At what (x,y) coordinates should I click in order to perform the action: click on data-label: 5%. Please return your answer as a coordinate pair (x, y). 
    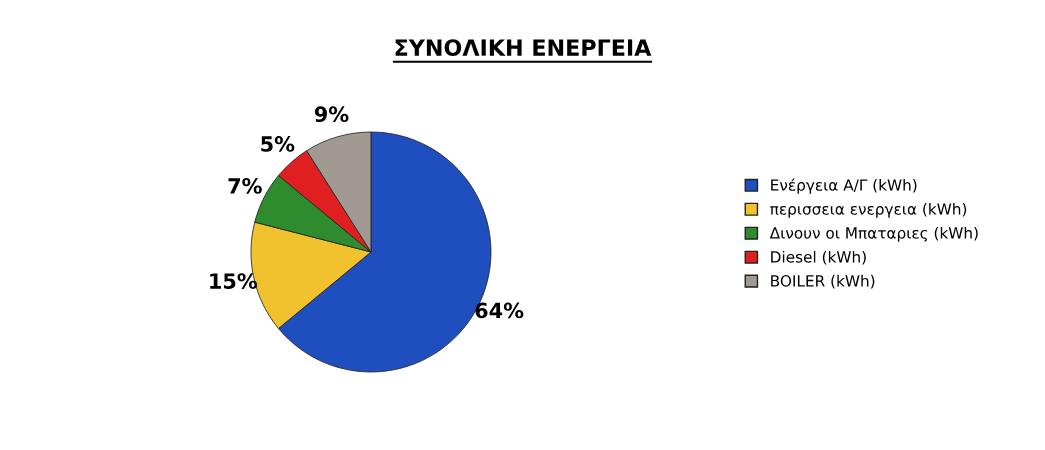
    Looking at the image, I should click on (278, 144).